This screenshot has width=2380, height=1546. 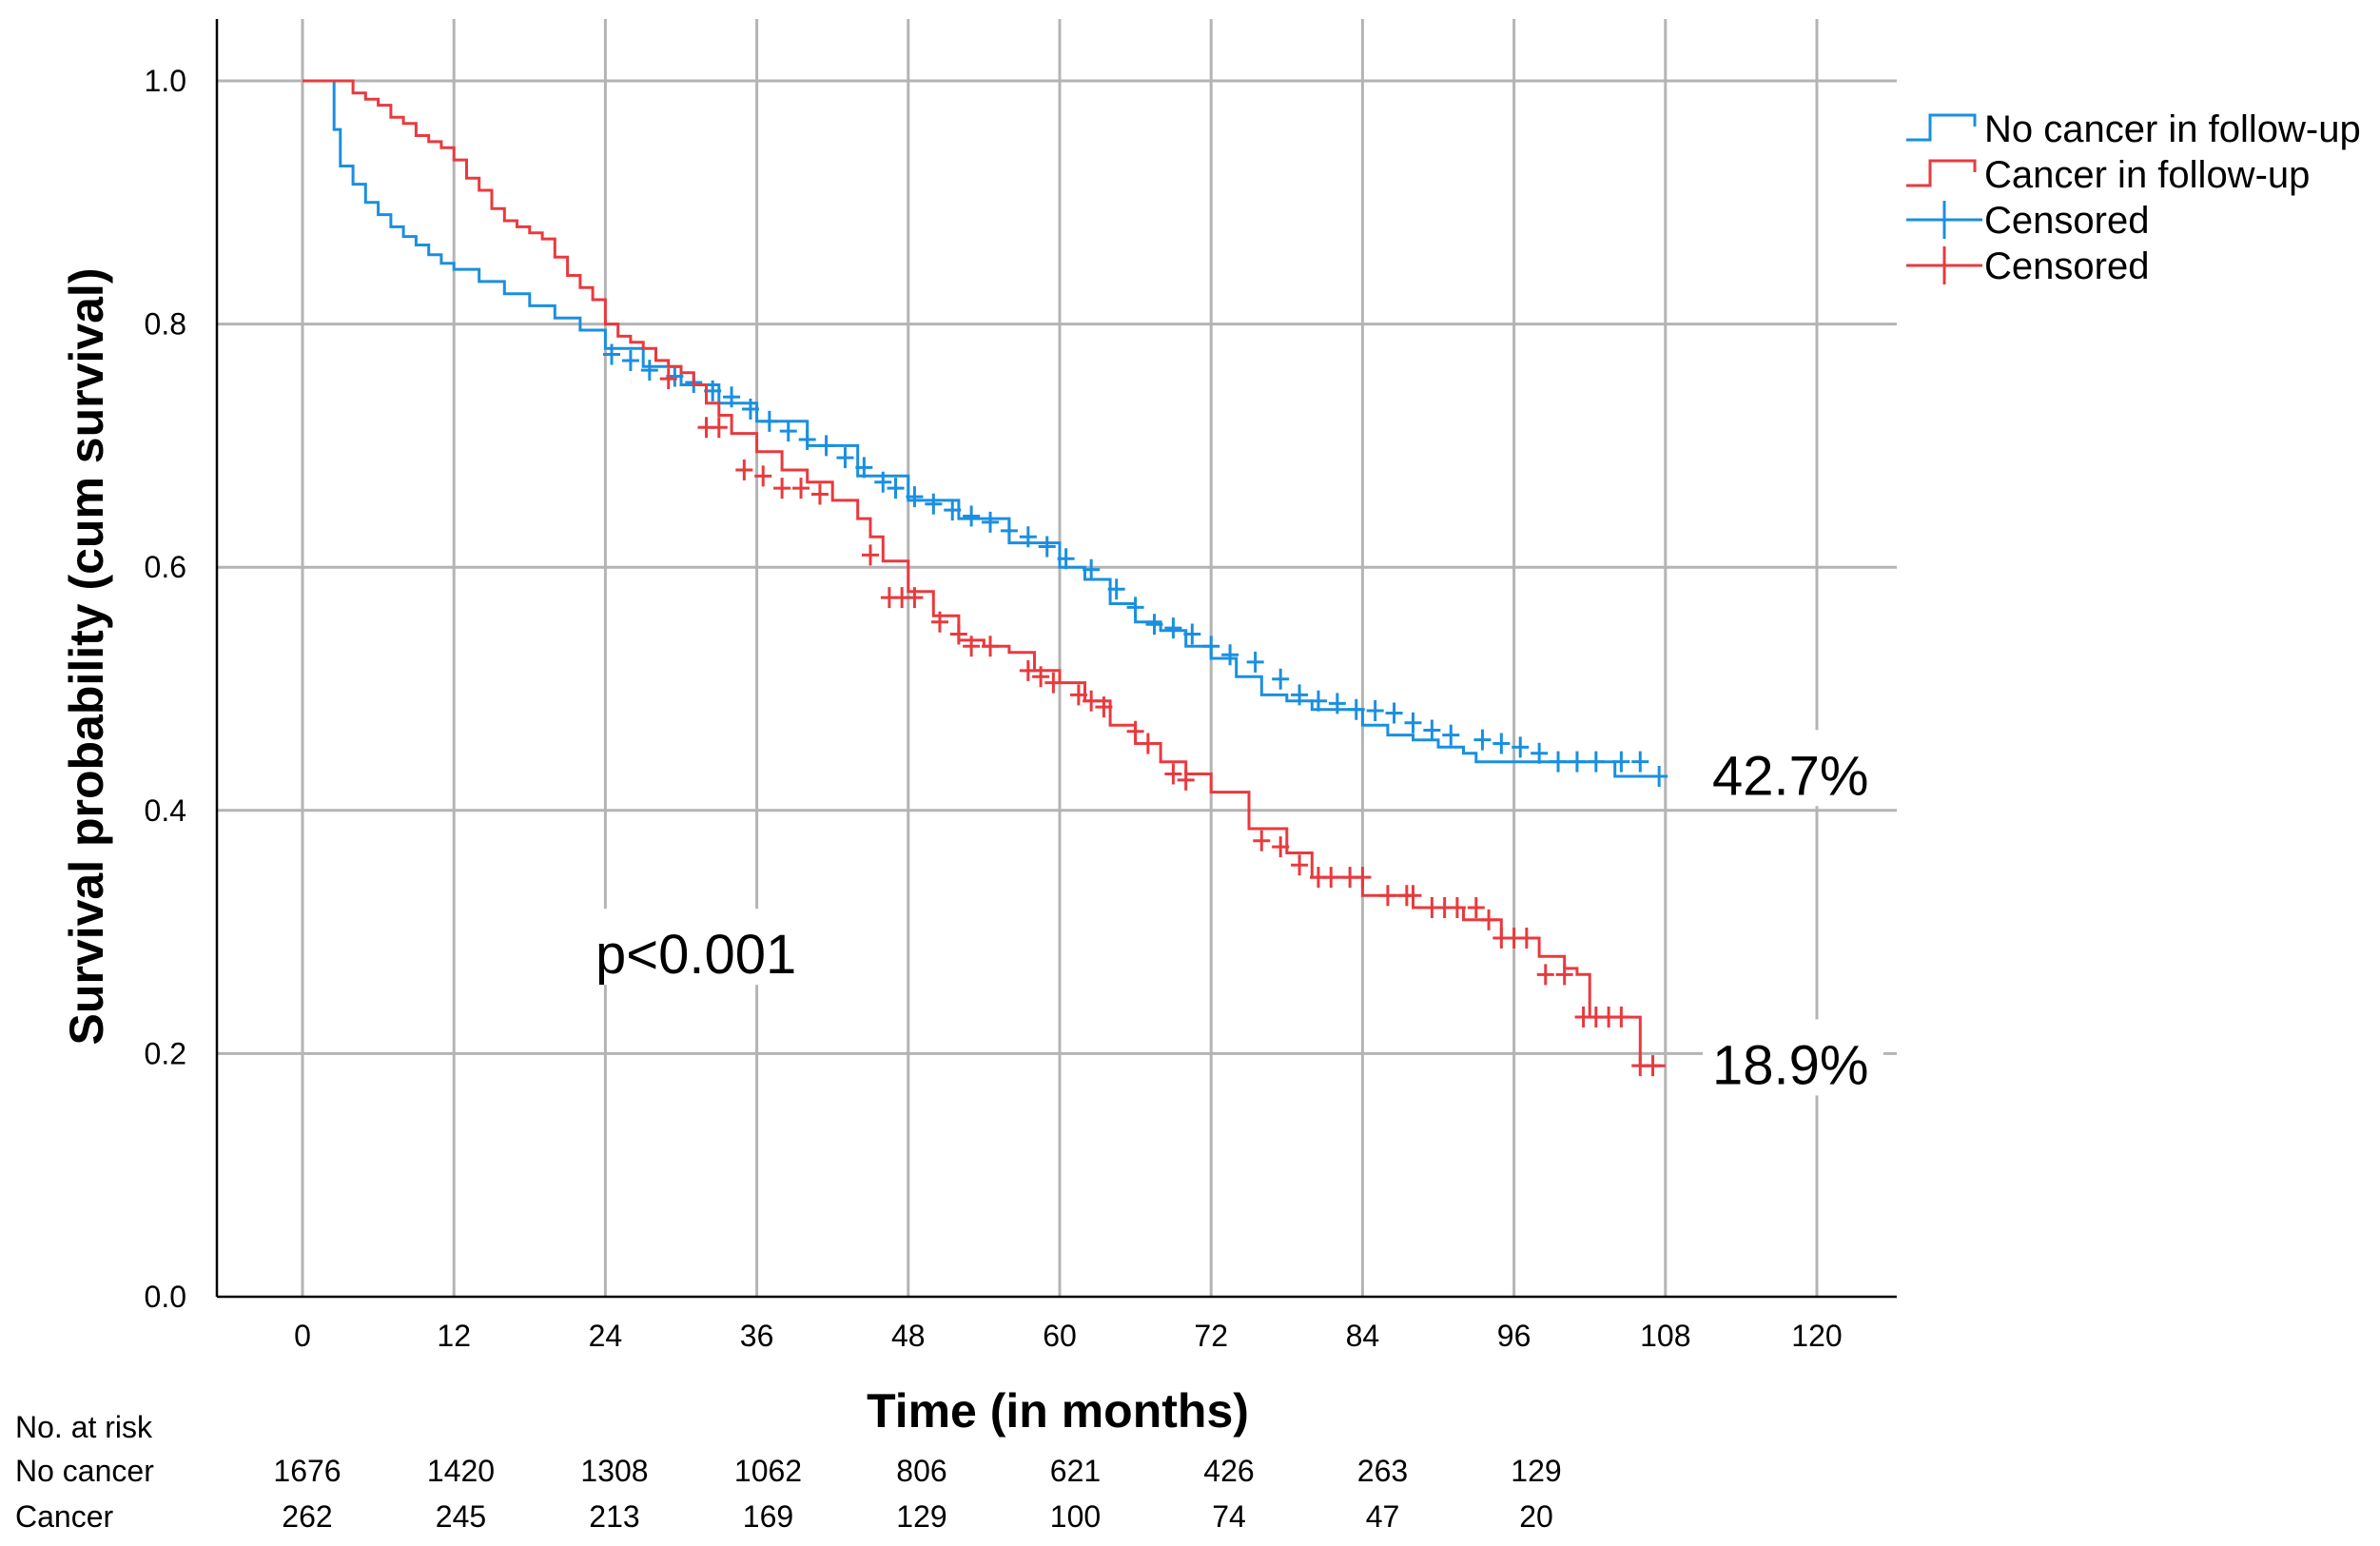 What do you see at coordinates (165, 567) in the screenshot?
I see `y-tick-label: 0.6` at bounding box center [165, 567].